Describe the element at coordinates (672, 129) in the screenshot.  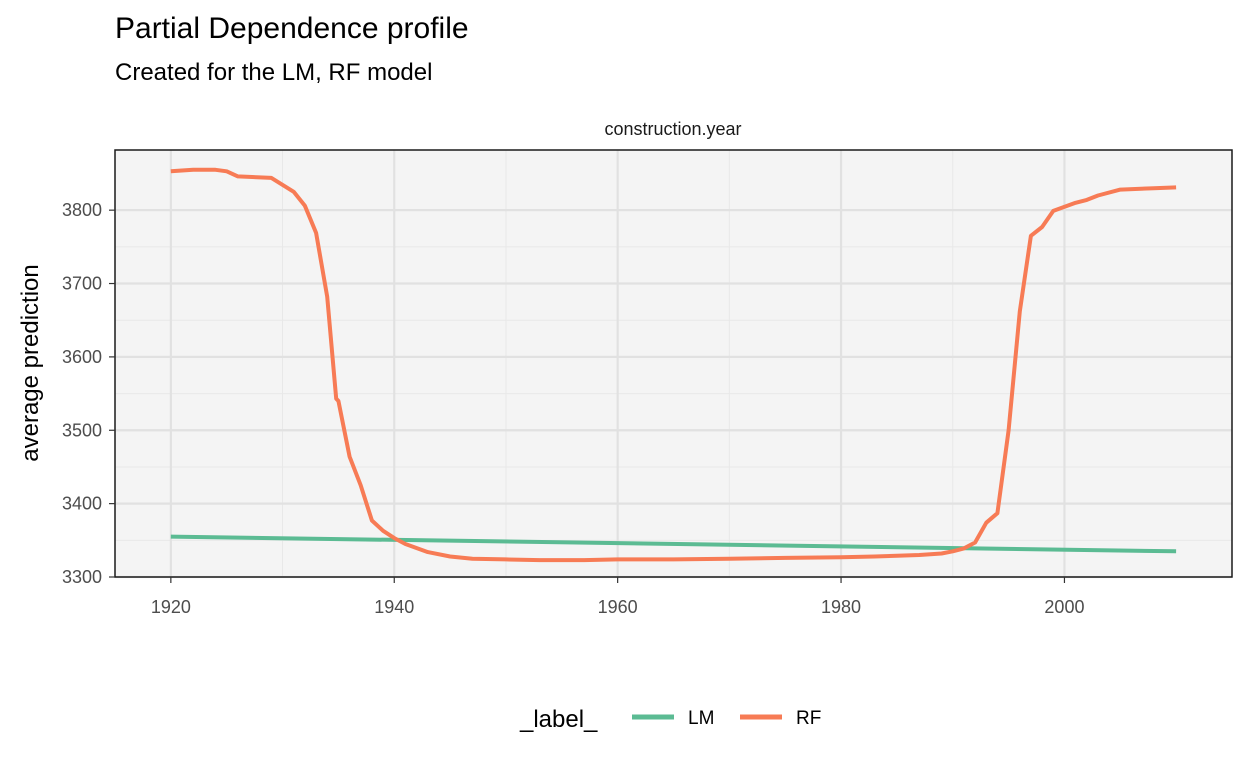
I see `facet-strip-label: construction.year` at that location.